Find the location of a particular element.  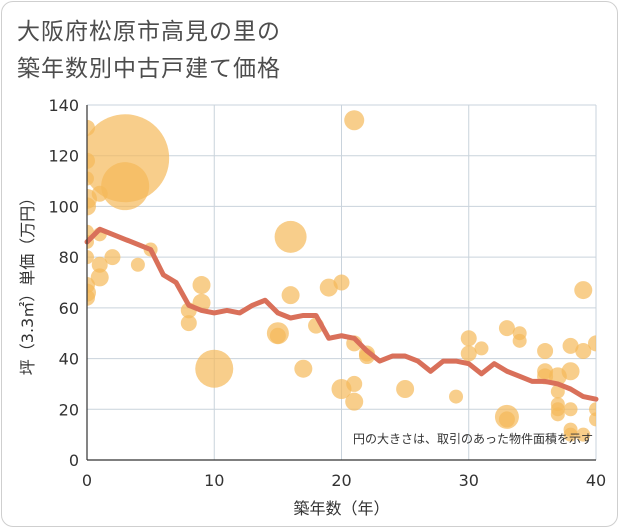

y-tick-label: 60 is located at coordinates (69, 308).